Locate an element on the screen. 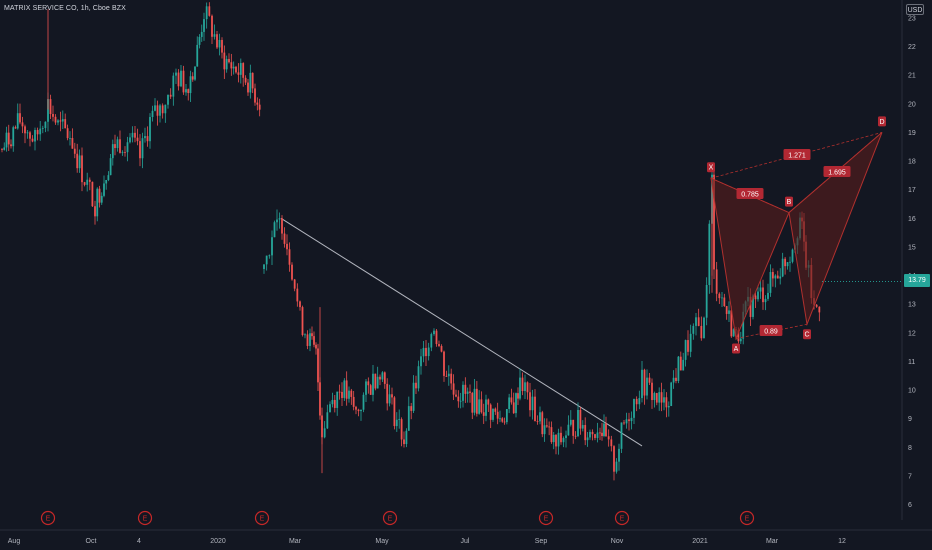  price-axis: 67891011121314151617181920212223 is located at coordinates (869, 260).